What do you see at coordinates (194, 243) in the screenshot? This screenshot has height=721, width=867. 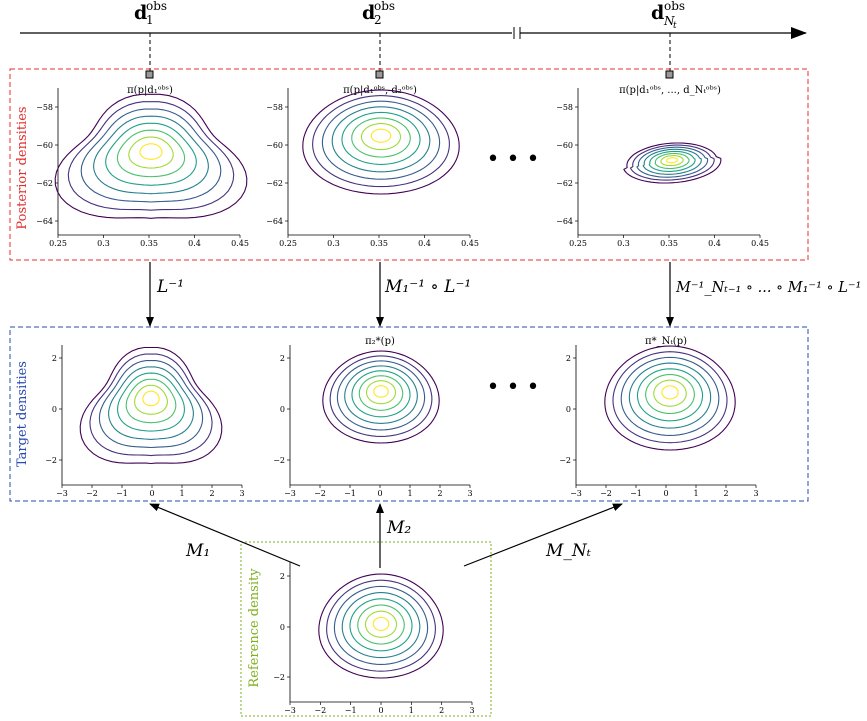 I see `x-tick-label: 0.4` at bounding box center [194, 243].